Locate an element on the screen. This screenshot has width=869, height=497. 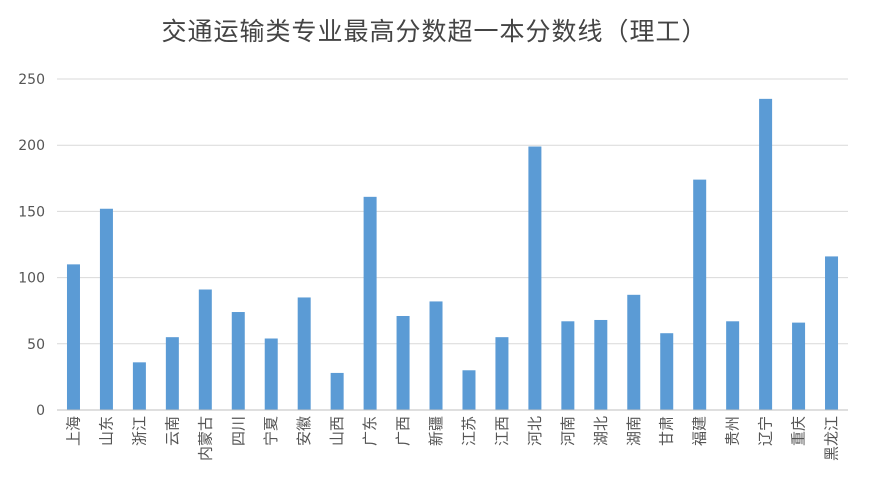
x-tick-label: 浙江 is located at coordinates (139, 431).